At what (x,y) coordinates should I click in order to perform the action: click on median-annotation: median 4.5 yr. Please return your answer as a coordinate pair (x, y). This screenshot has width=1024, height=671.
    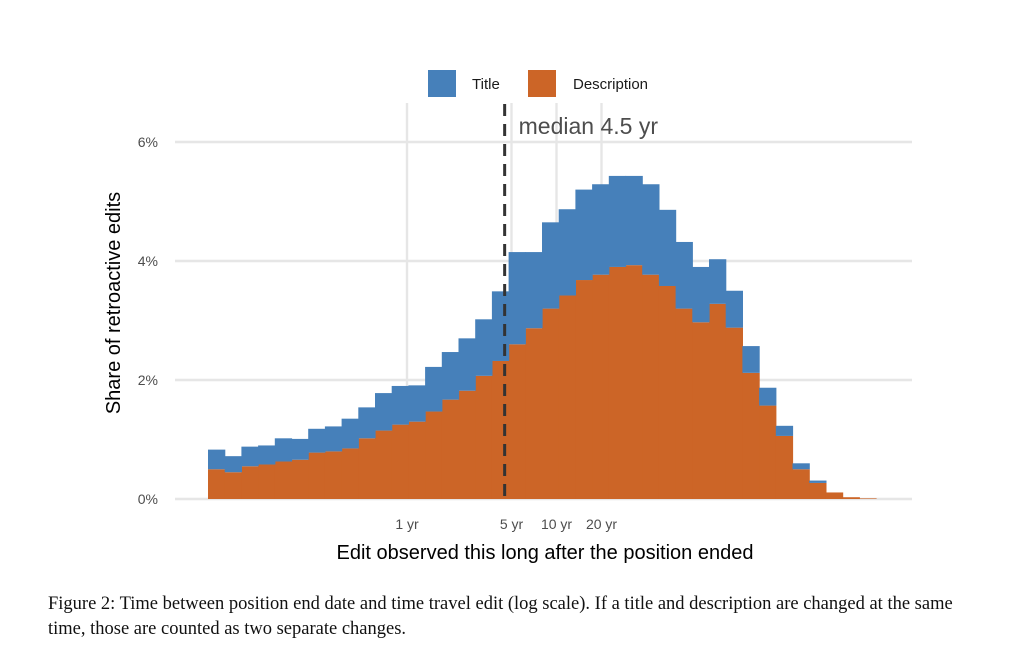
    Looking at the image, I should click on (589, 126).